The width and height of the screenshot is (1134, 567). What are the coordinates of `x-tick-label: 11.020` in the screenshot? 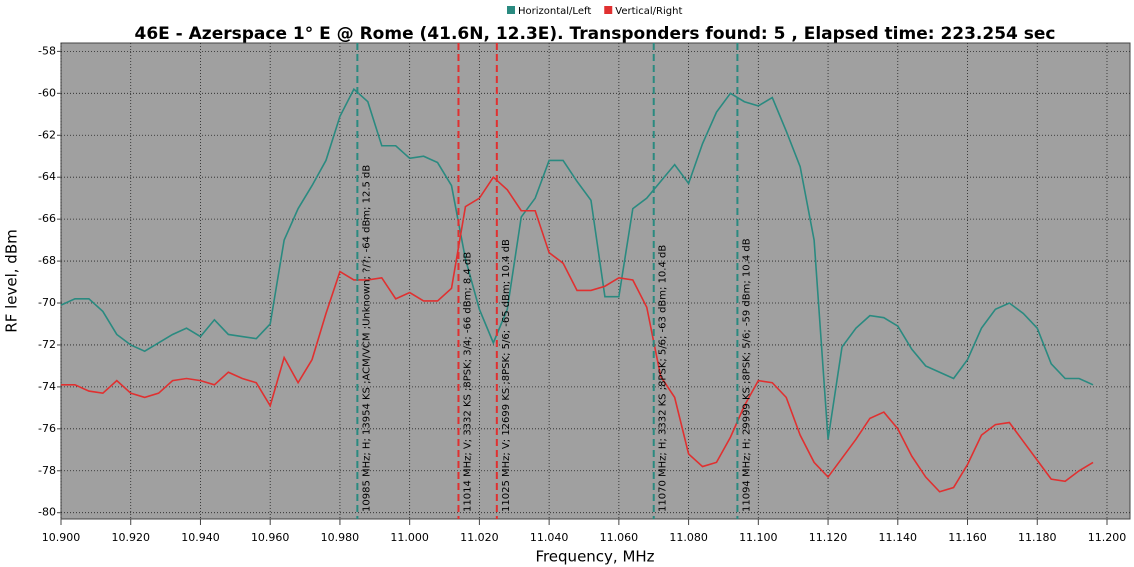 It's located at (479, 537).